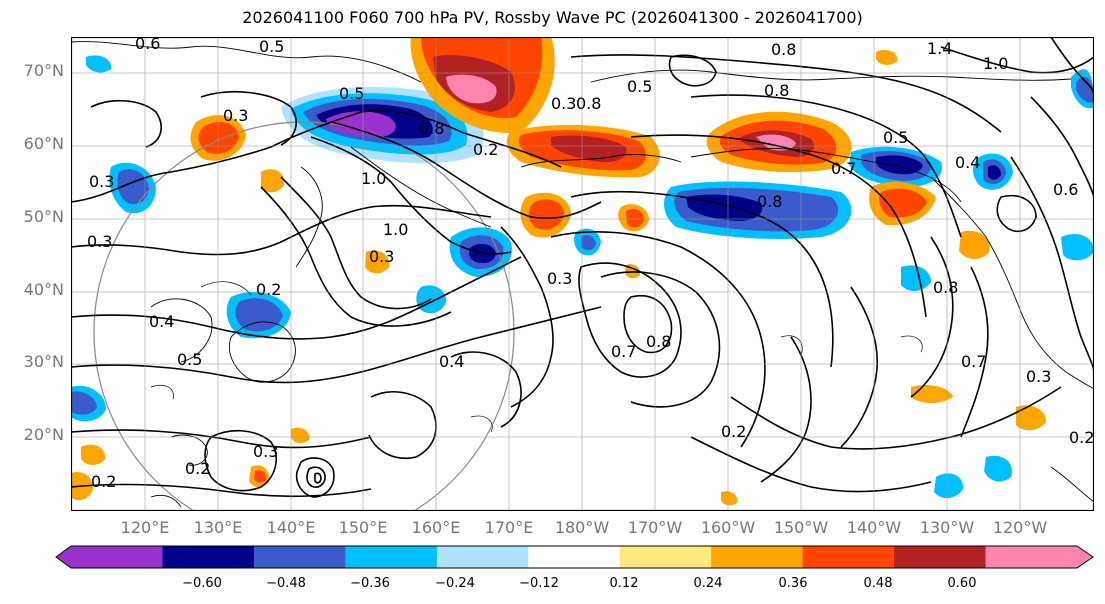 Image resolution: width=1105 pixels, height=604 pixels. What do you see at coordinates (728, 527) in the screenshot?
I see `lon-label: 160°W` at bounding box center [728, 527].